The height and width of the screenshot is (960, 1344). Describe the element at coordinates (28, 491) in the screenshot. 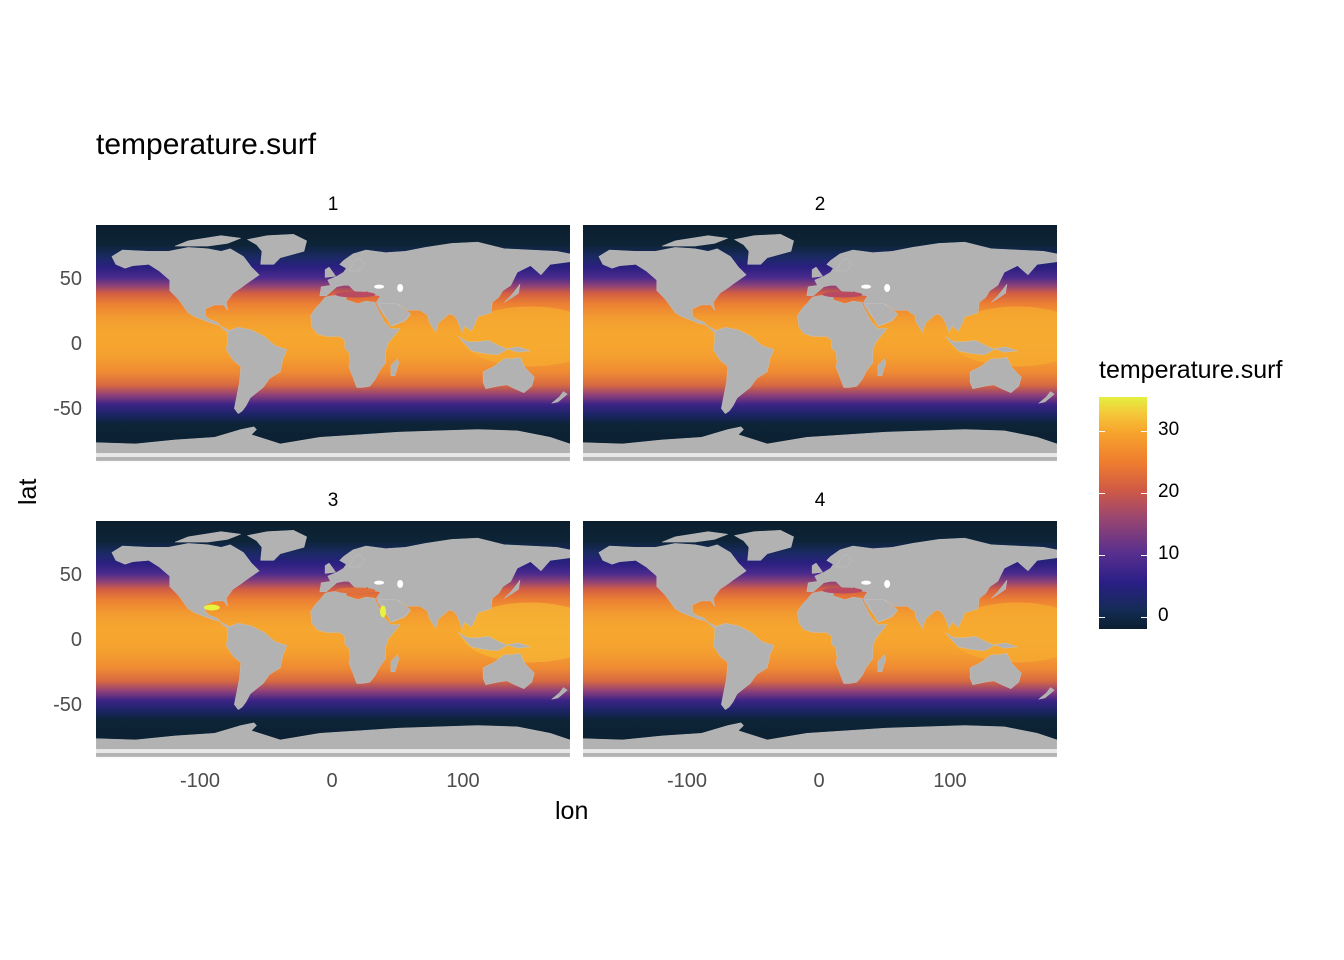

I see `y-axis-title: lat` at that location.